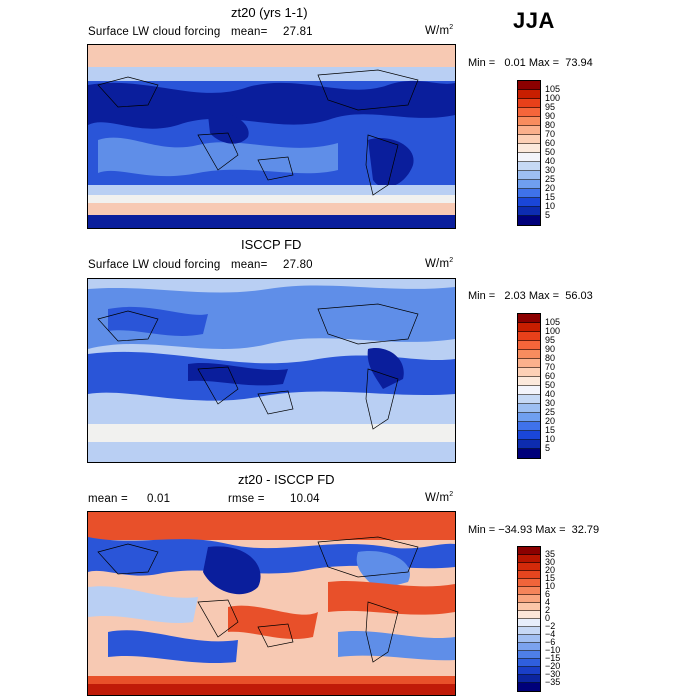 The width and height of the screenshot is (700, 700). I want to click on panel-1-units: W/m2, so click(439, 30).